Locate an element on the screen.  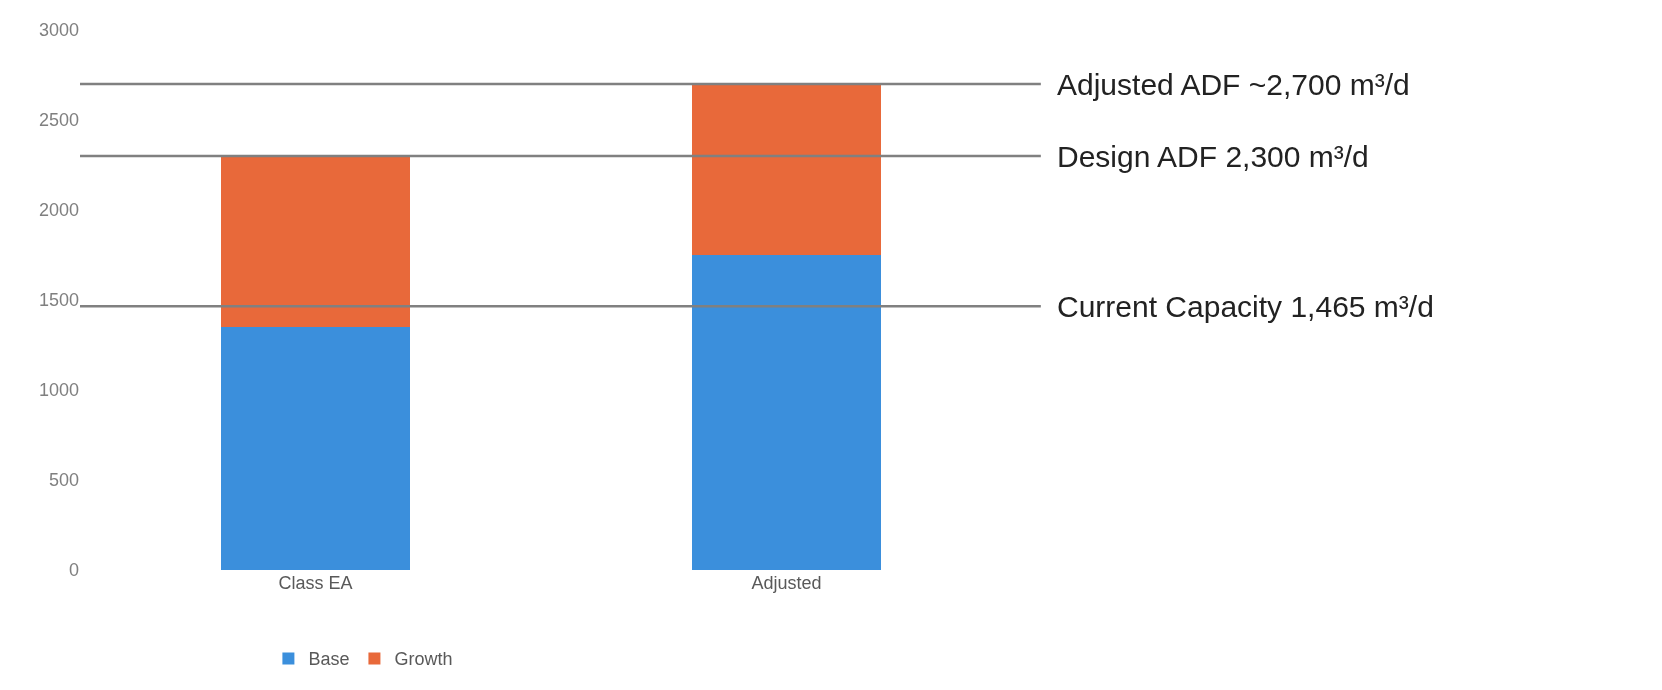
y-tick-label: 1000 is located at coordinates (58, 390).